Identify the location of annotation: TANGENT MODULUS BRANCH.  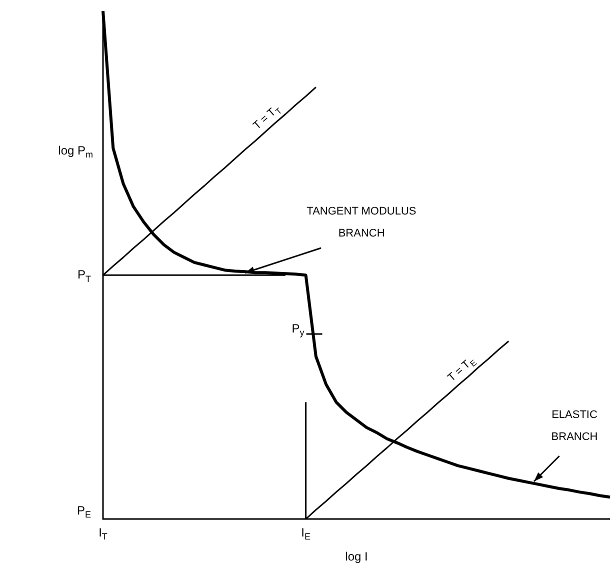
(361, 223).